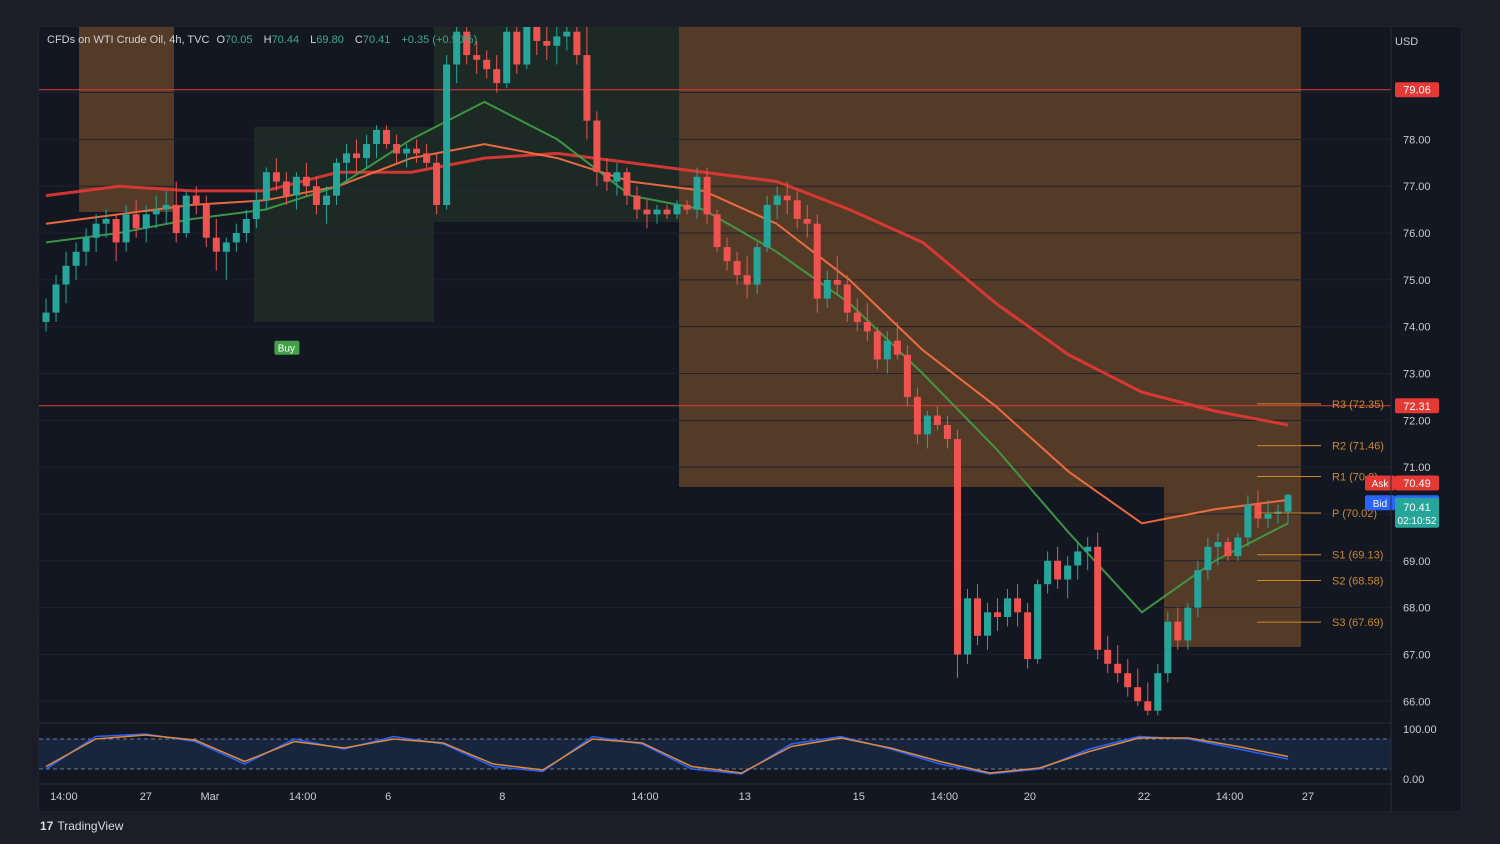 The height and width of the screenshot is (844, 1500). What do you see at coordinates (1417, 468) in the screenshot?
I see `y-tick-label: 71.00` at bounding box center [1417, 468].